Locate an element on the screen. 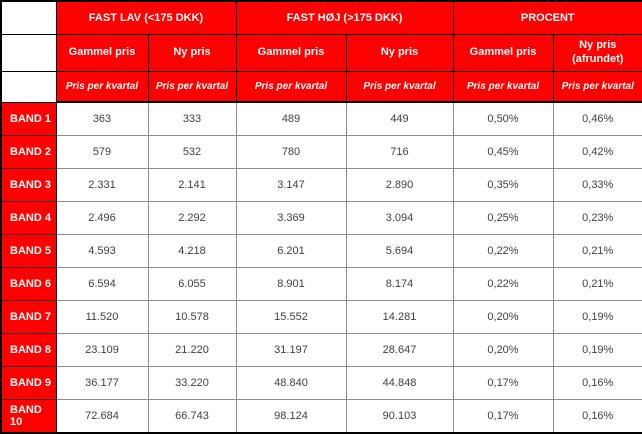 The height and width of the screenshot is (434, 642). table-cell: 48.840 is located at coordinates (291, 383).